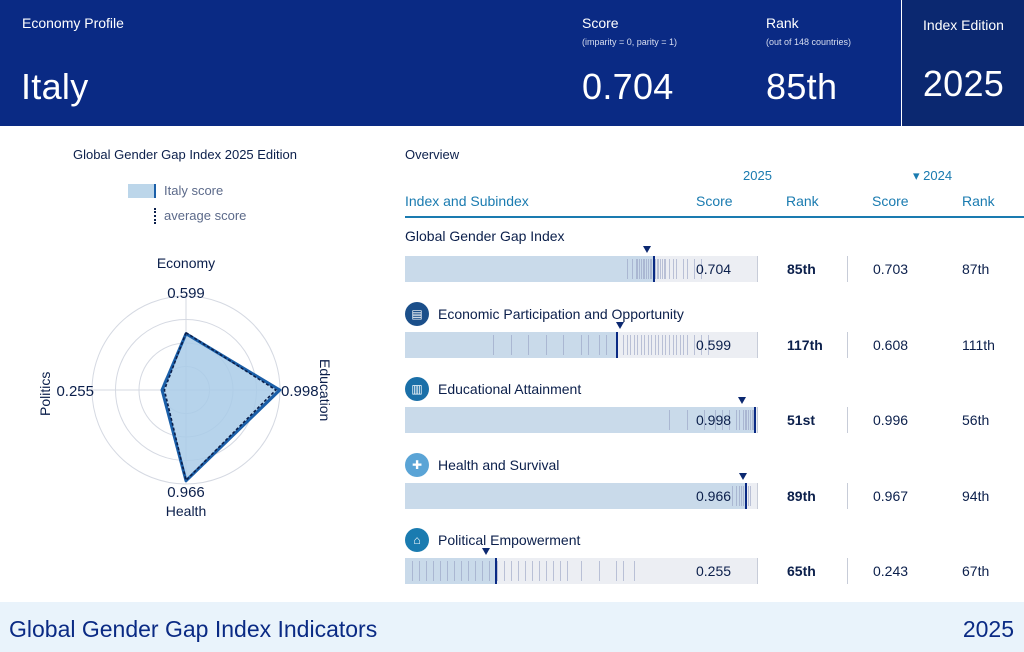 The height and width of the screenshot is (652, 1024). I want to click on radar-title: Global Gender Gap Index 2025 Edition, so click(185, 154).